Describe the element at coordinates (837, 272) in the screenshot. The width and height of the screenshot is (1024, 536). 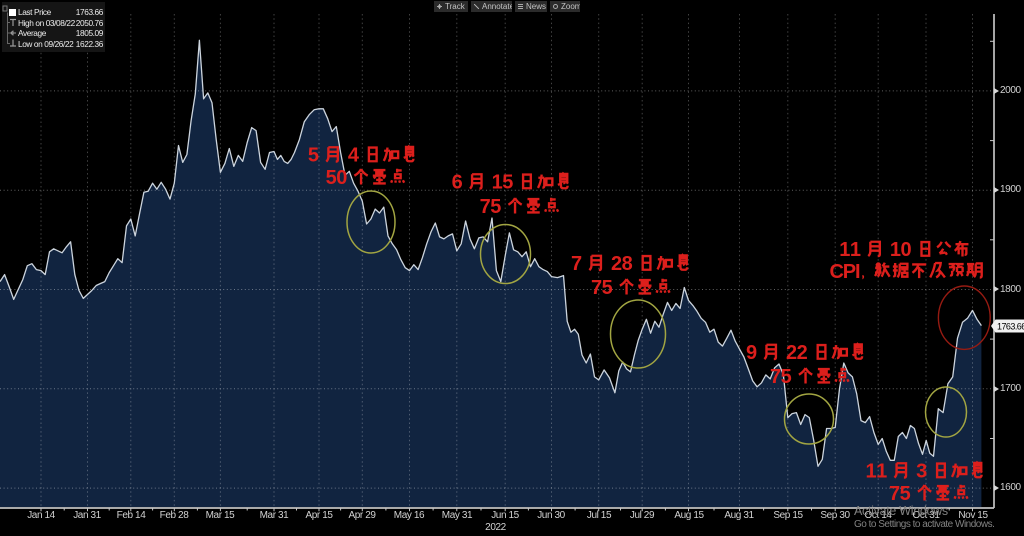
I see `svg-text: C` at that location.